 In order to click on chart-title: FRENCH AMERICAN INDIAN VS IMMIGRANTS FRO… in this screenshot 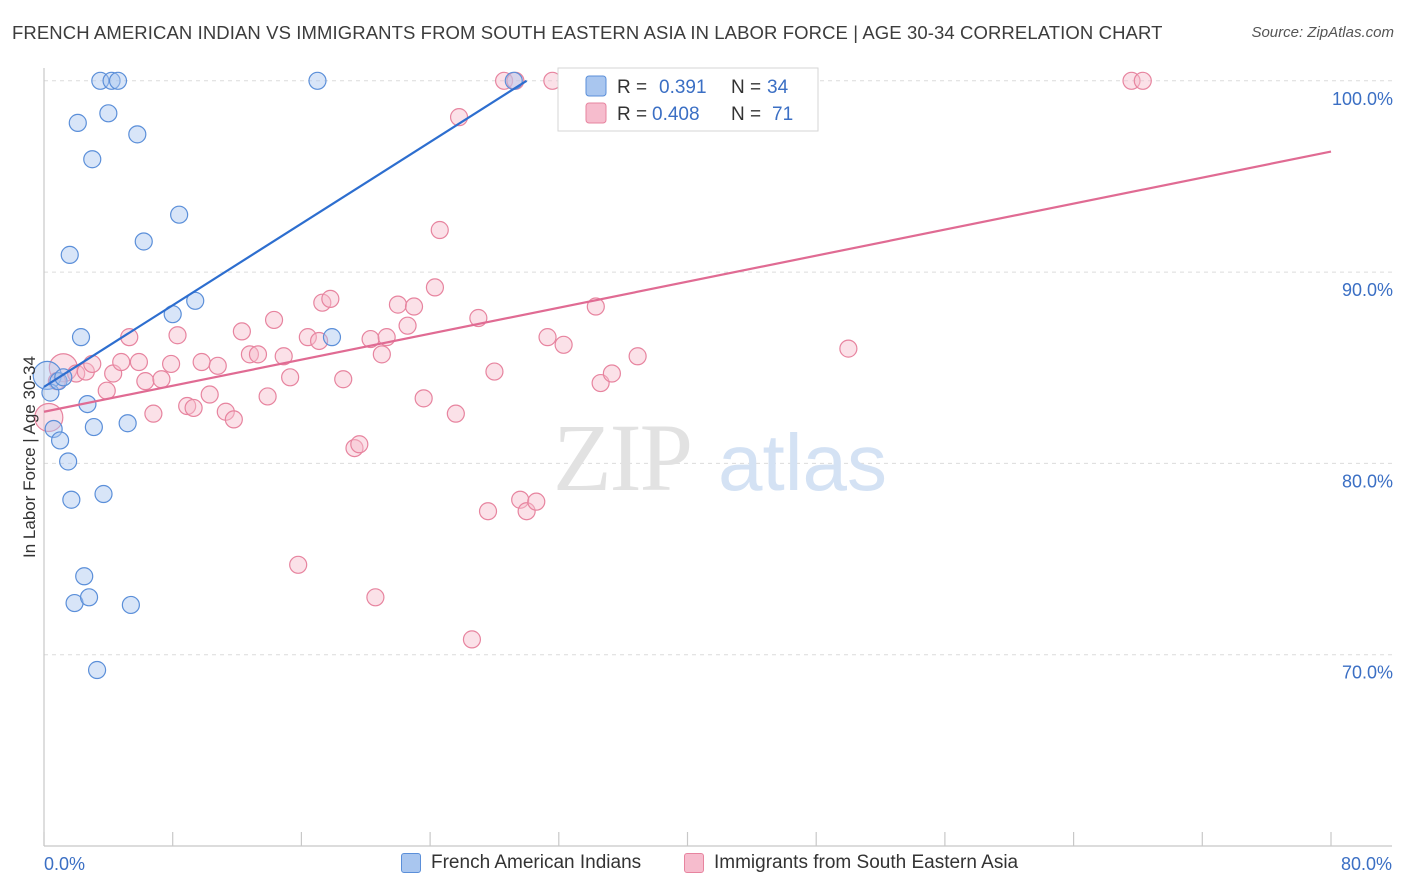, I will do `click(587, 32)`.